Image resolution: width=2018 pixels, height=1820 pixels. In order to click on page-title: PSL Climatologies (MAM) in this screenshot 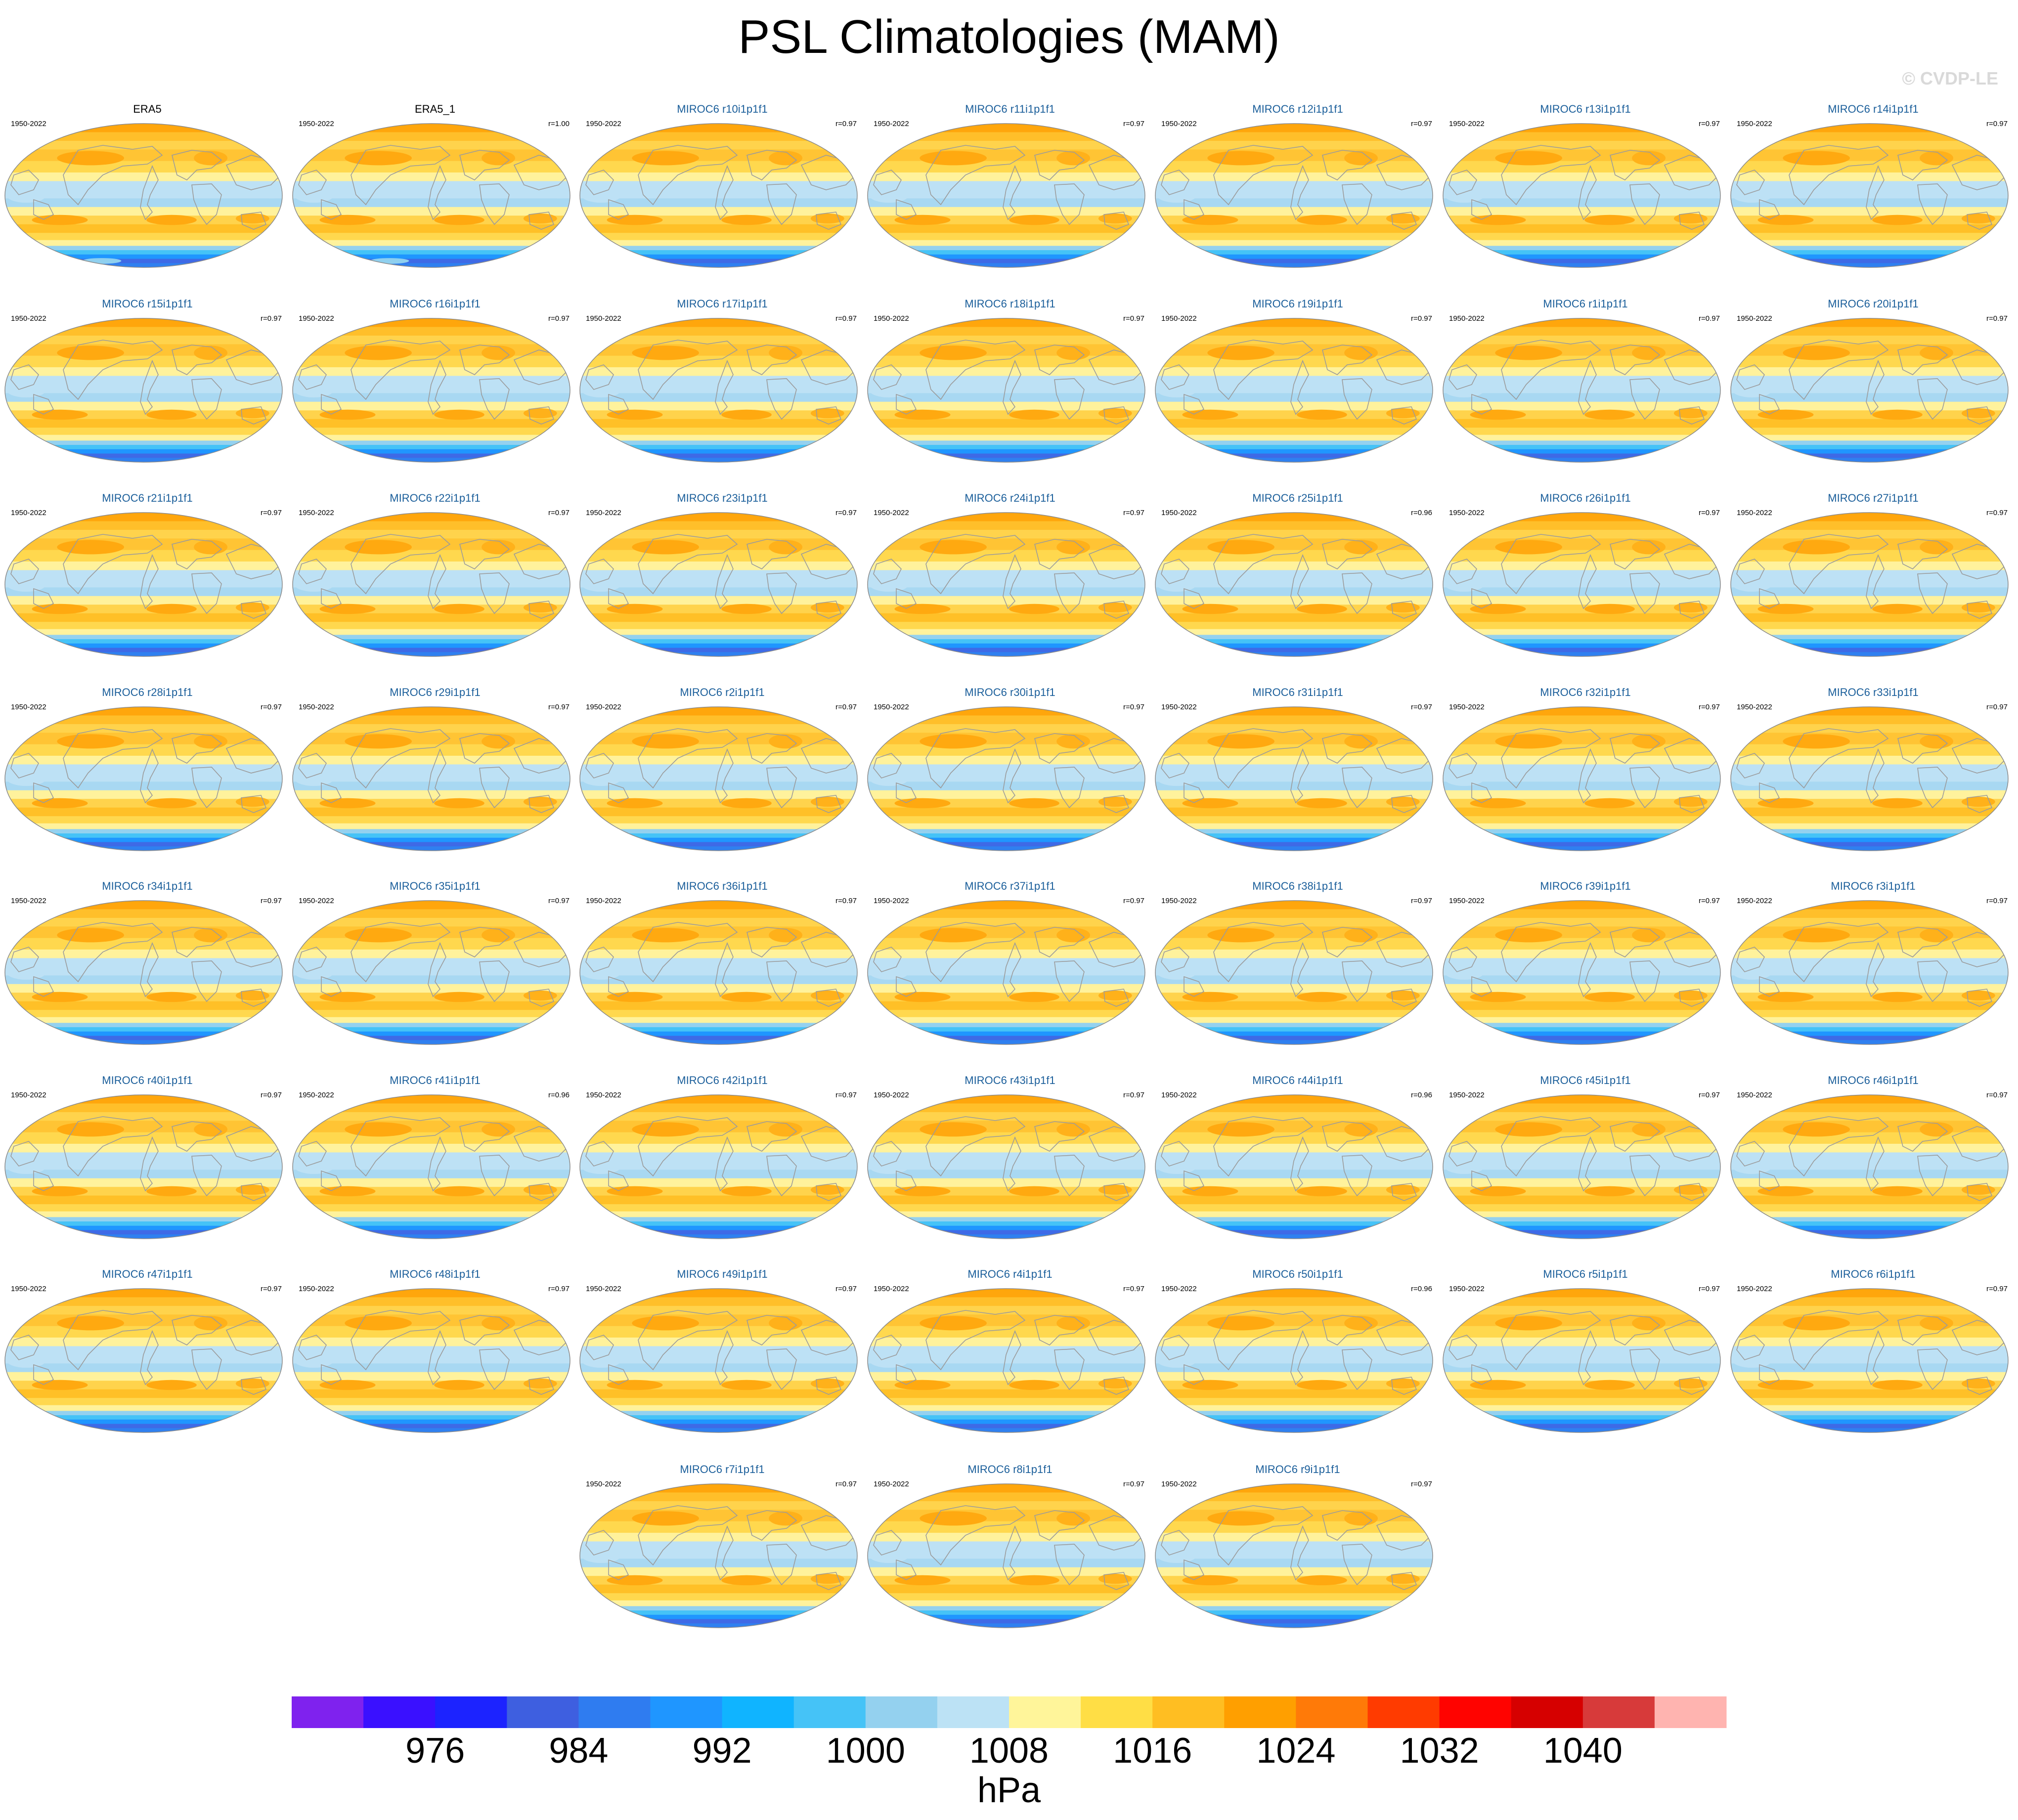, I will do `click(1009, 36)`.